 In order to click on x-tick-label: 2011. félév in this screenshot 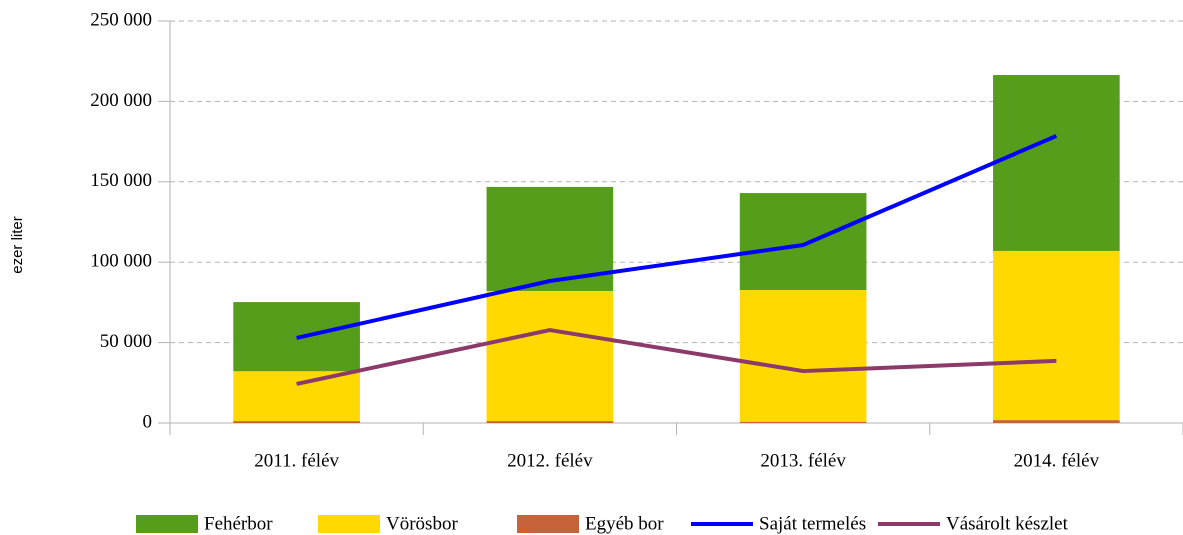, I will do `click(296, 460)`.